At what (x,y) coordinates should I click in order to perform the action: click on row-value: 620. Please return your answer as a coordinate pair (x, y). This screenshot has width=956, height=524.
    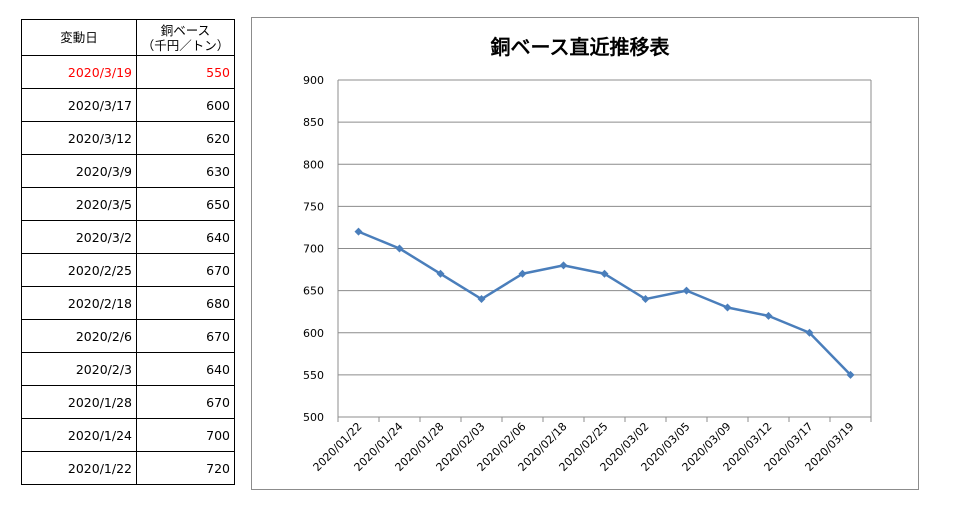
    Looking at the image, I should click on (185, 138).